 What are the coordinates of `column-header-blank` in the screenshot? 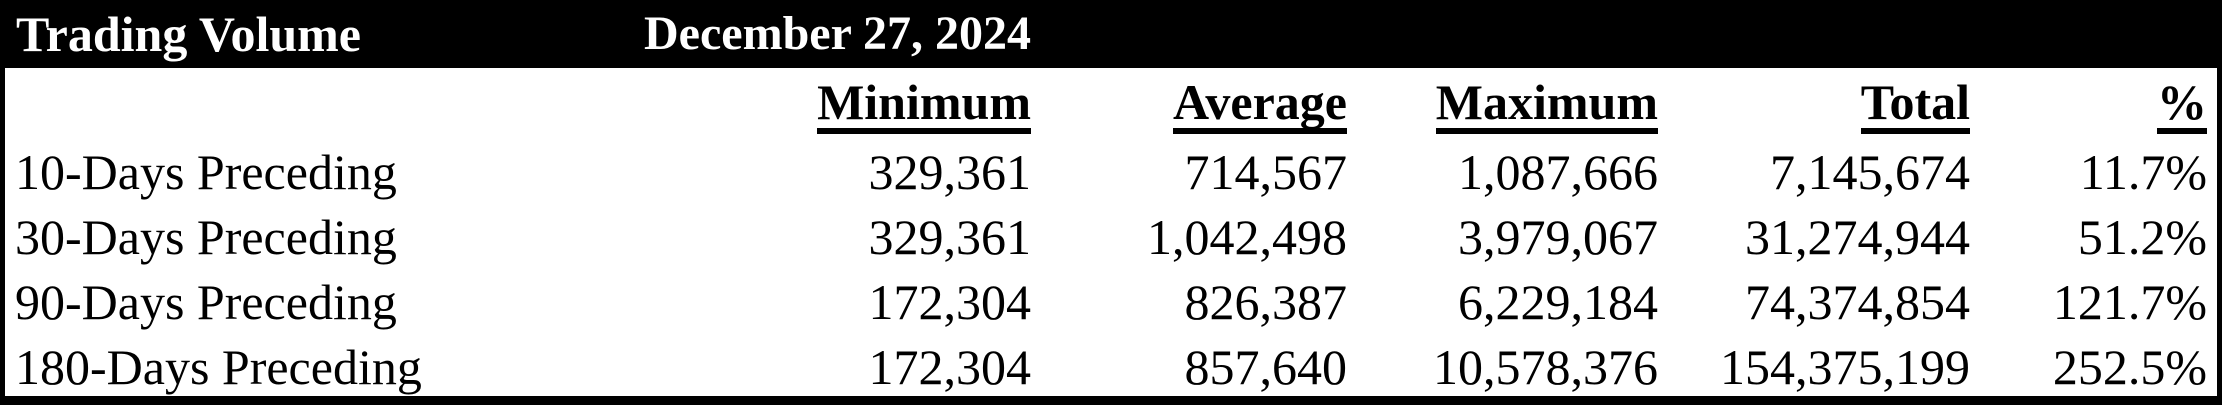 It's located at (360, 102).